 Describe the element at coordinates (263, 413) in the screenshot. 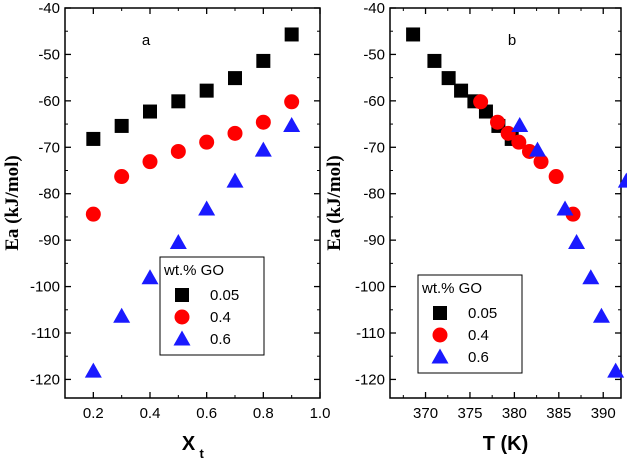

I see `x-tick-label: 0.8` at that location.